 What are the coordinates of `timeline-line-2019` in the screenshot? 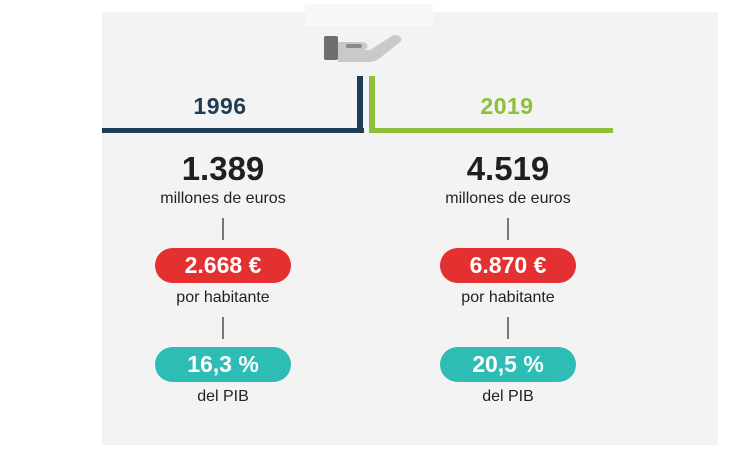 It's located at (491, 130).